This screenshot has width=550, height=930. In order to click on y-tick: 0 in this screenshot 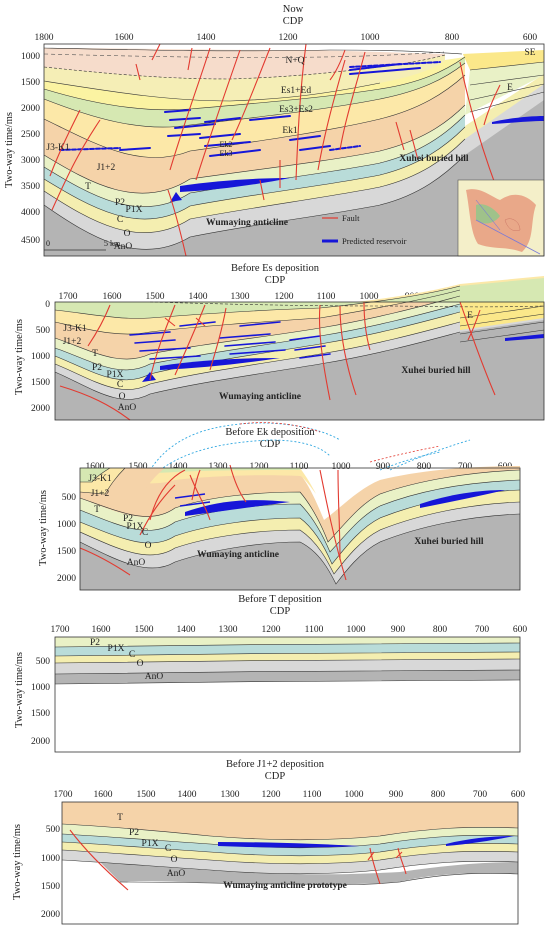, I will do `click(47, 305)`.